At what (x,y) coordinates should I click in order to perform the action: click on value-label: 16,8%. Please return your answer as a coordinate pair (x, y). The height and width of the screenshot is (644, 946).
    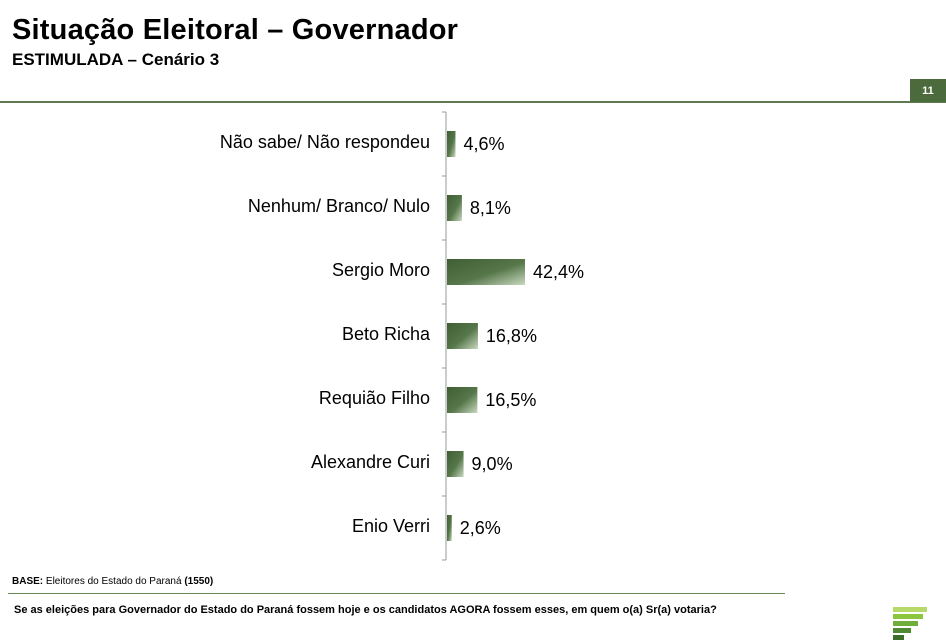
    Looking at the image, I should click on (511, 336).